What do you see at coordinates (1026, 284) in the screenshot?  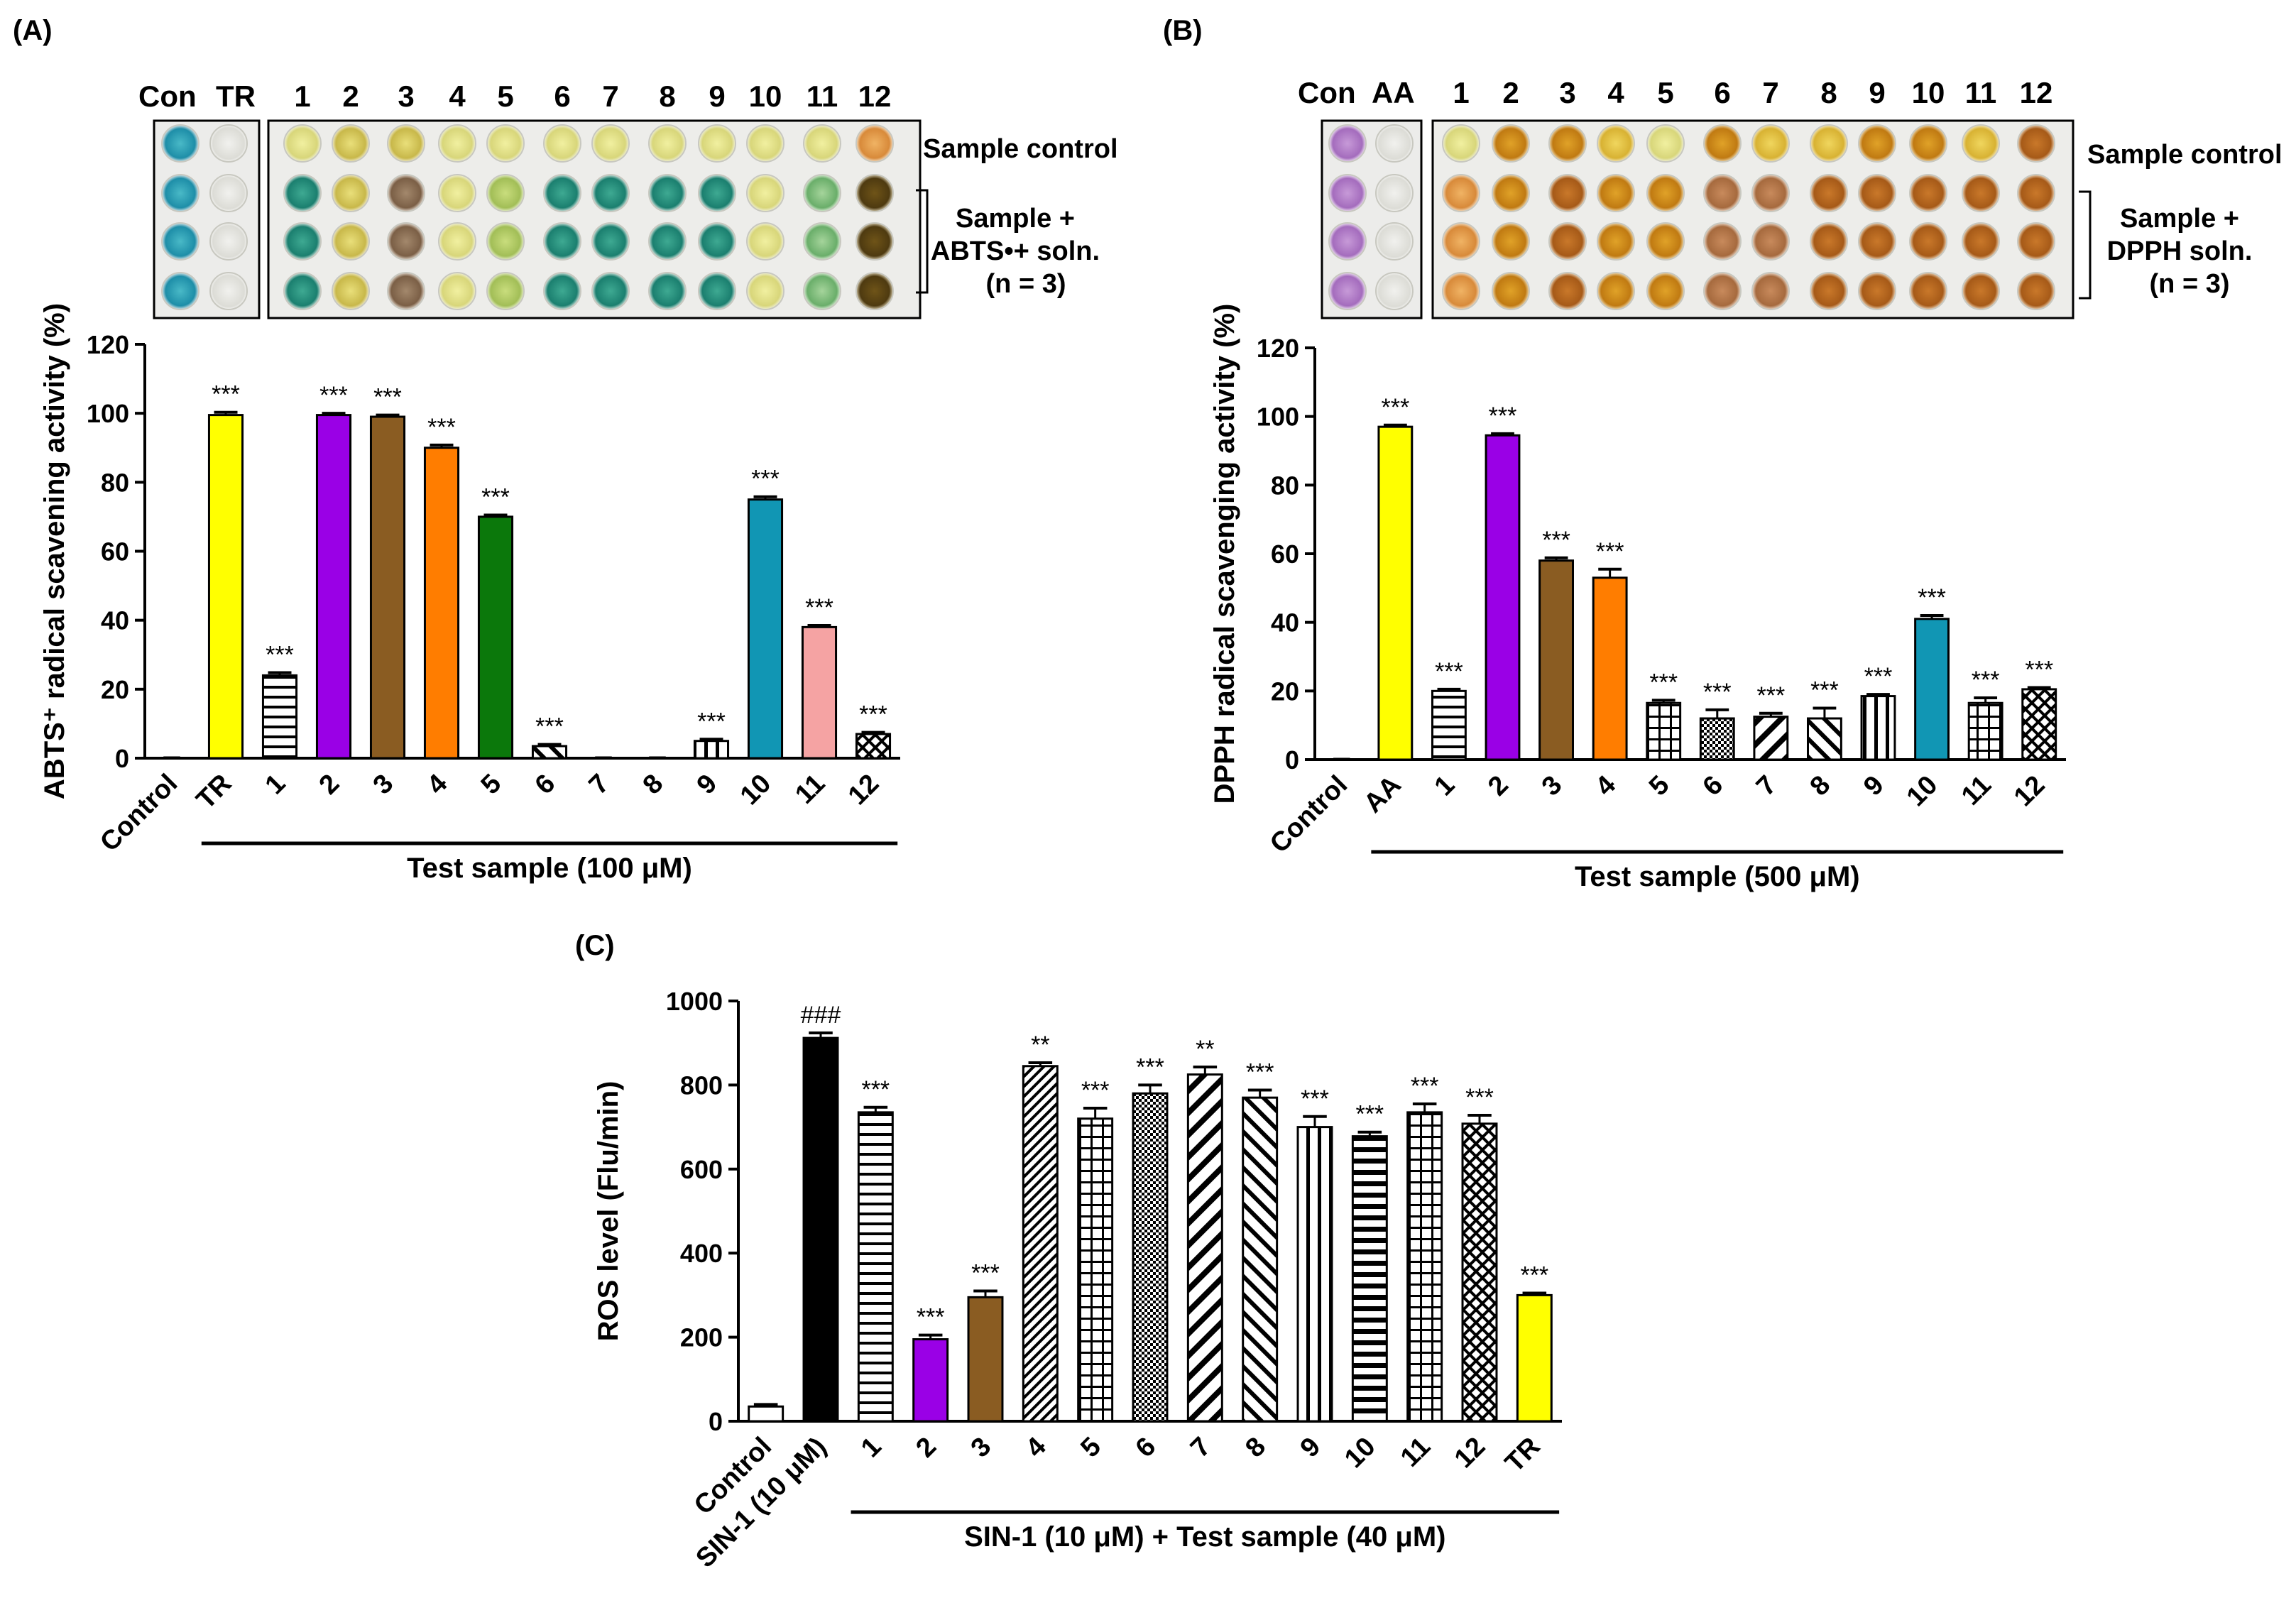 I see `bracket-text: (n = 3)` at bounding box center [1026, 284].